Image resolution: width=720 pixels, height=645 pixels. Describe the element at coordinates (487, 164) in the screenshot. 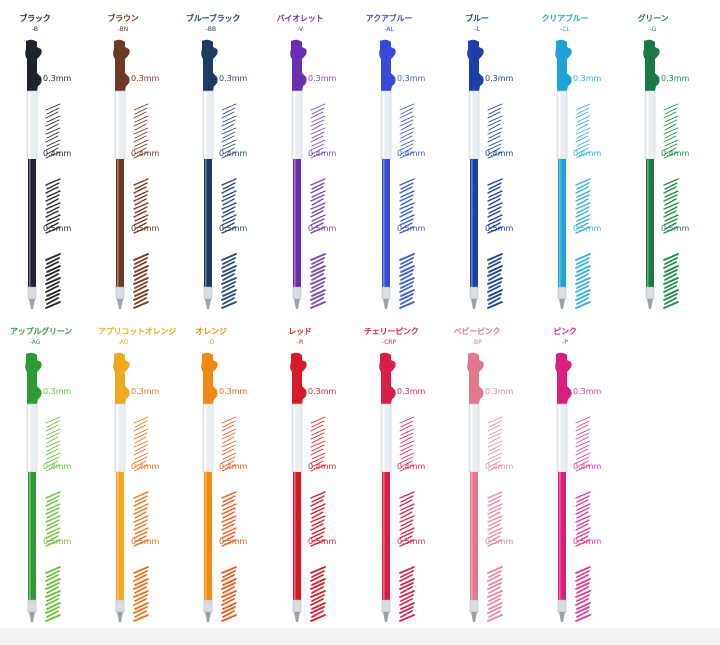

I see `refill-item: ブルー -L 0.3mm 0.4mm 0.5mm` at that location.